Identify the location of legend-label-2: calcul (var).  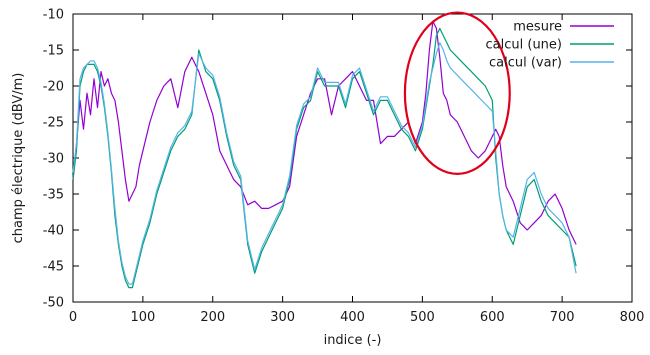
(525, 63).